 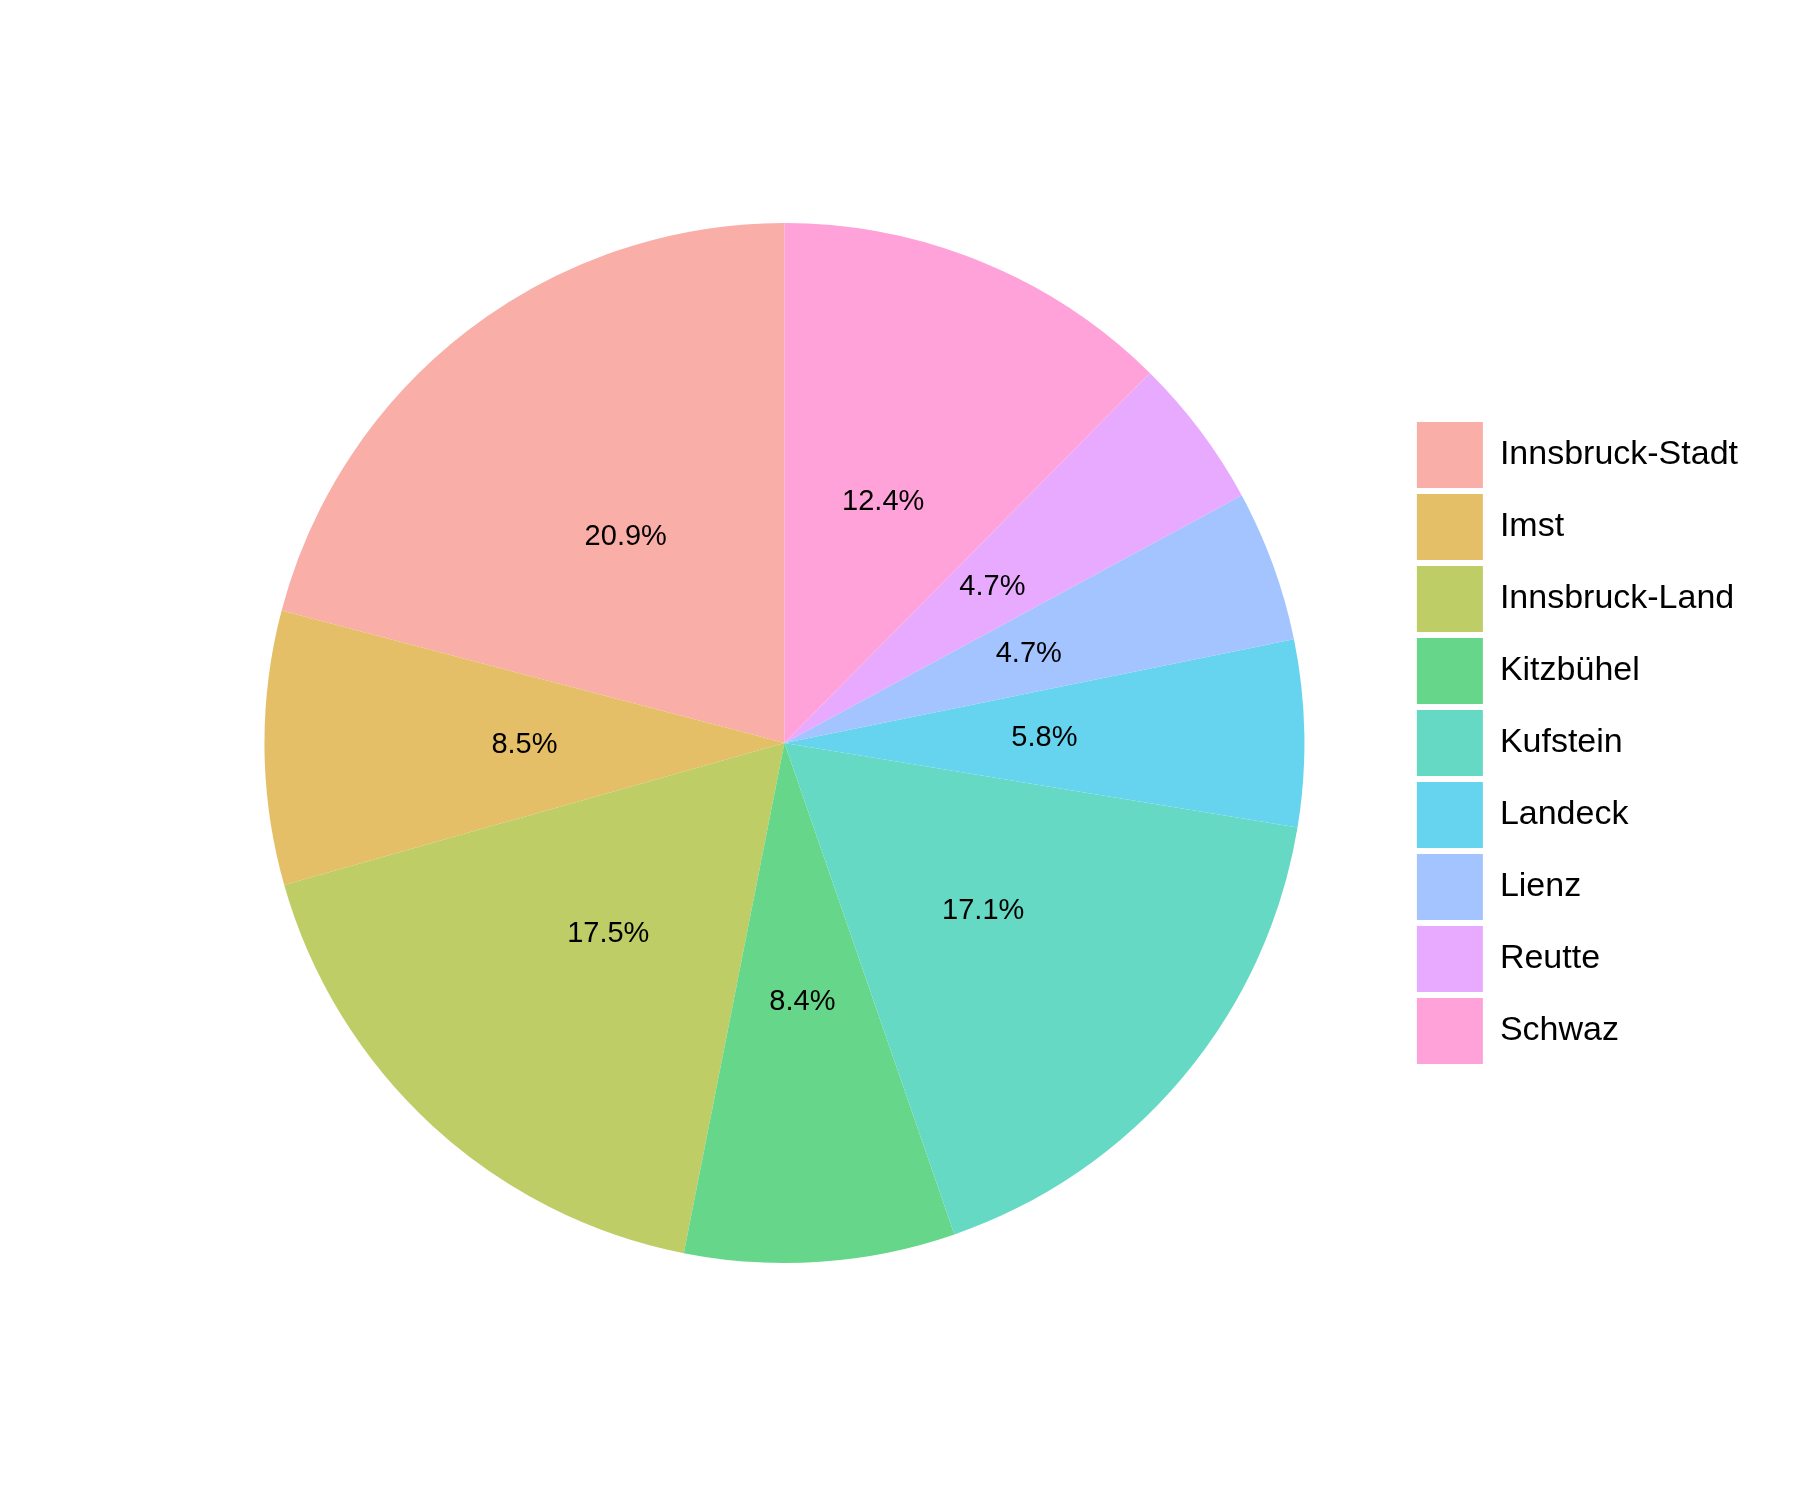 I want to click on legend-label: Lienz, so click(x=1540, y=884).